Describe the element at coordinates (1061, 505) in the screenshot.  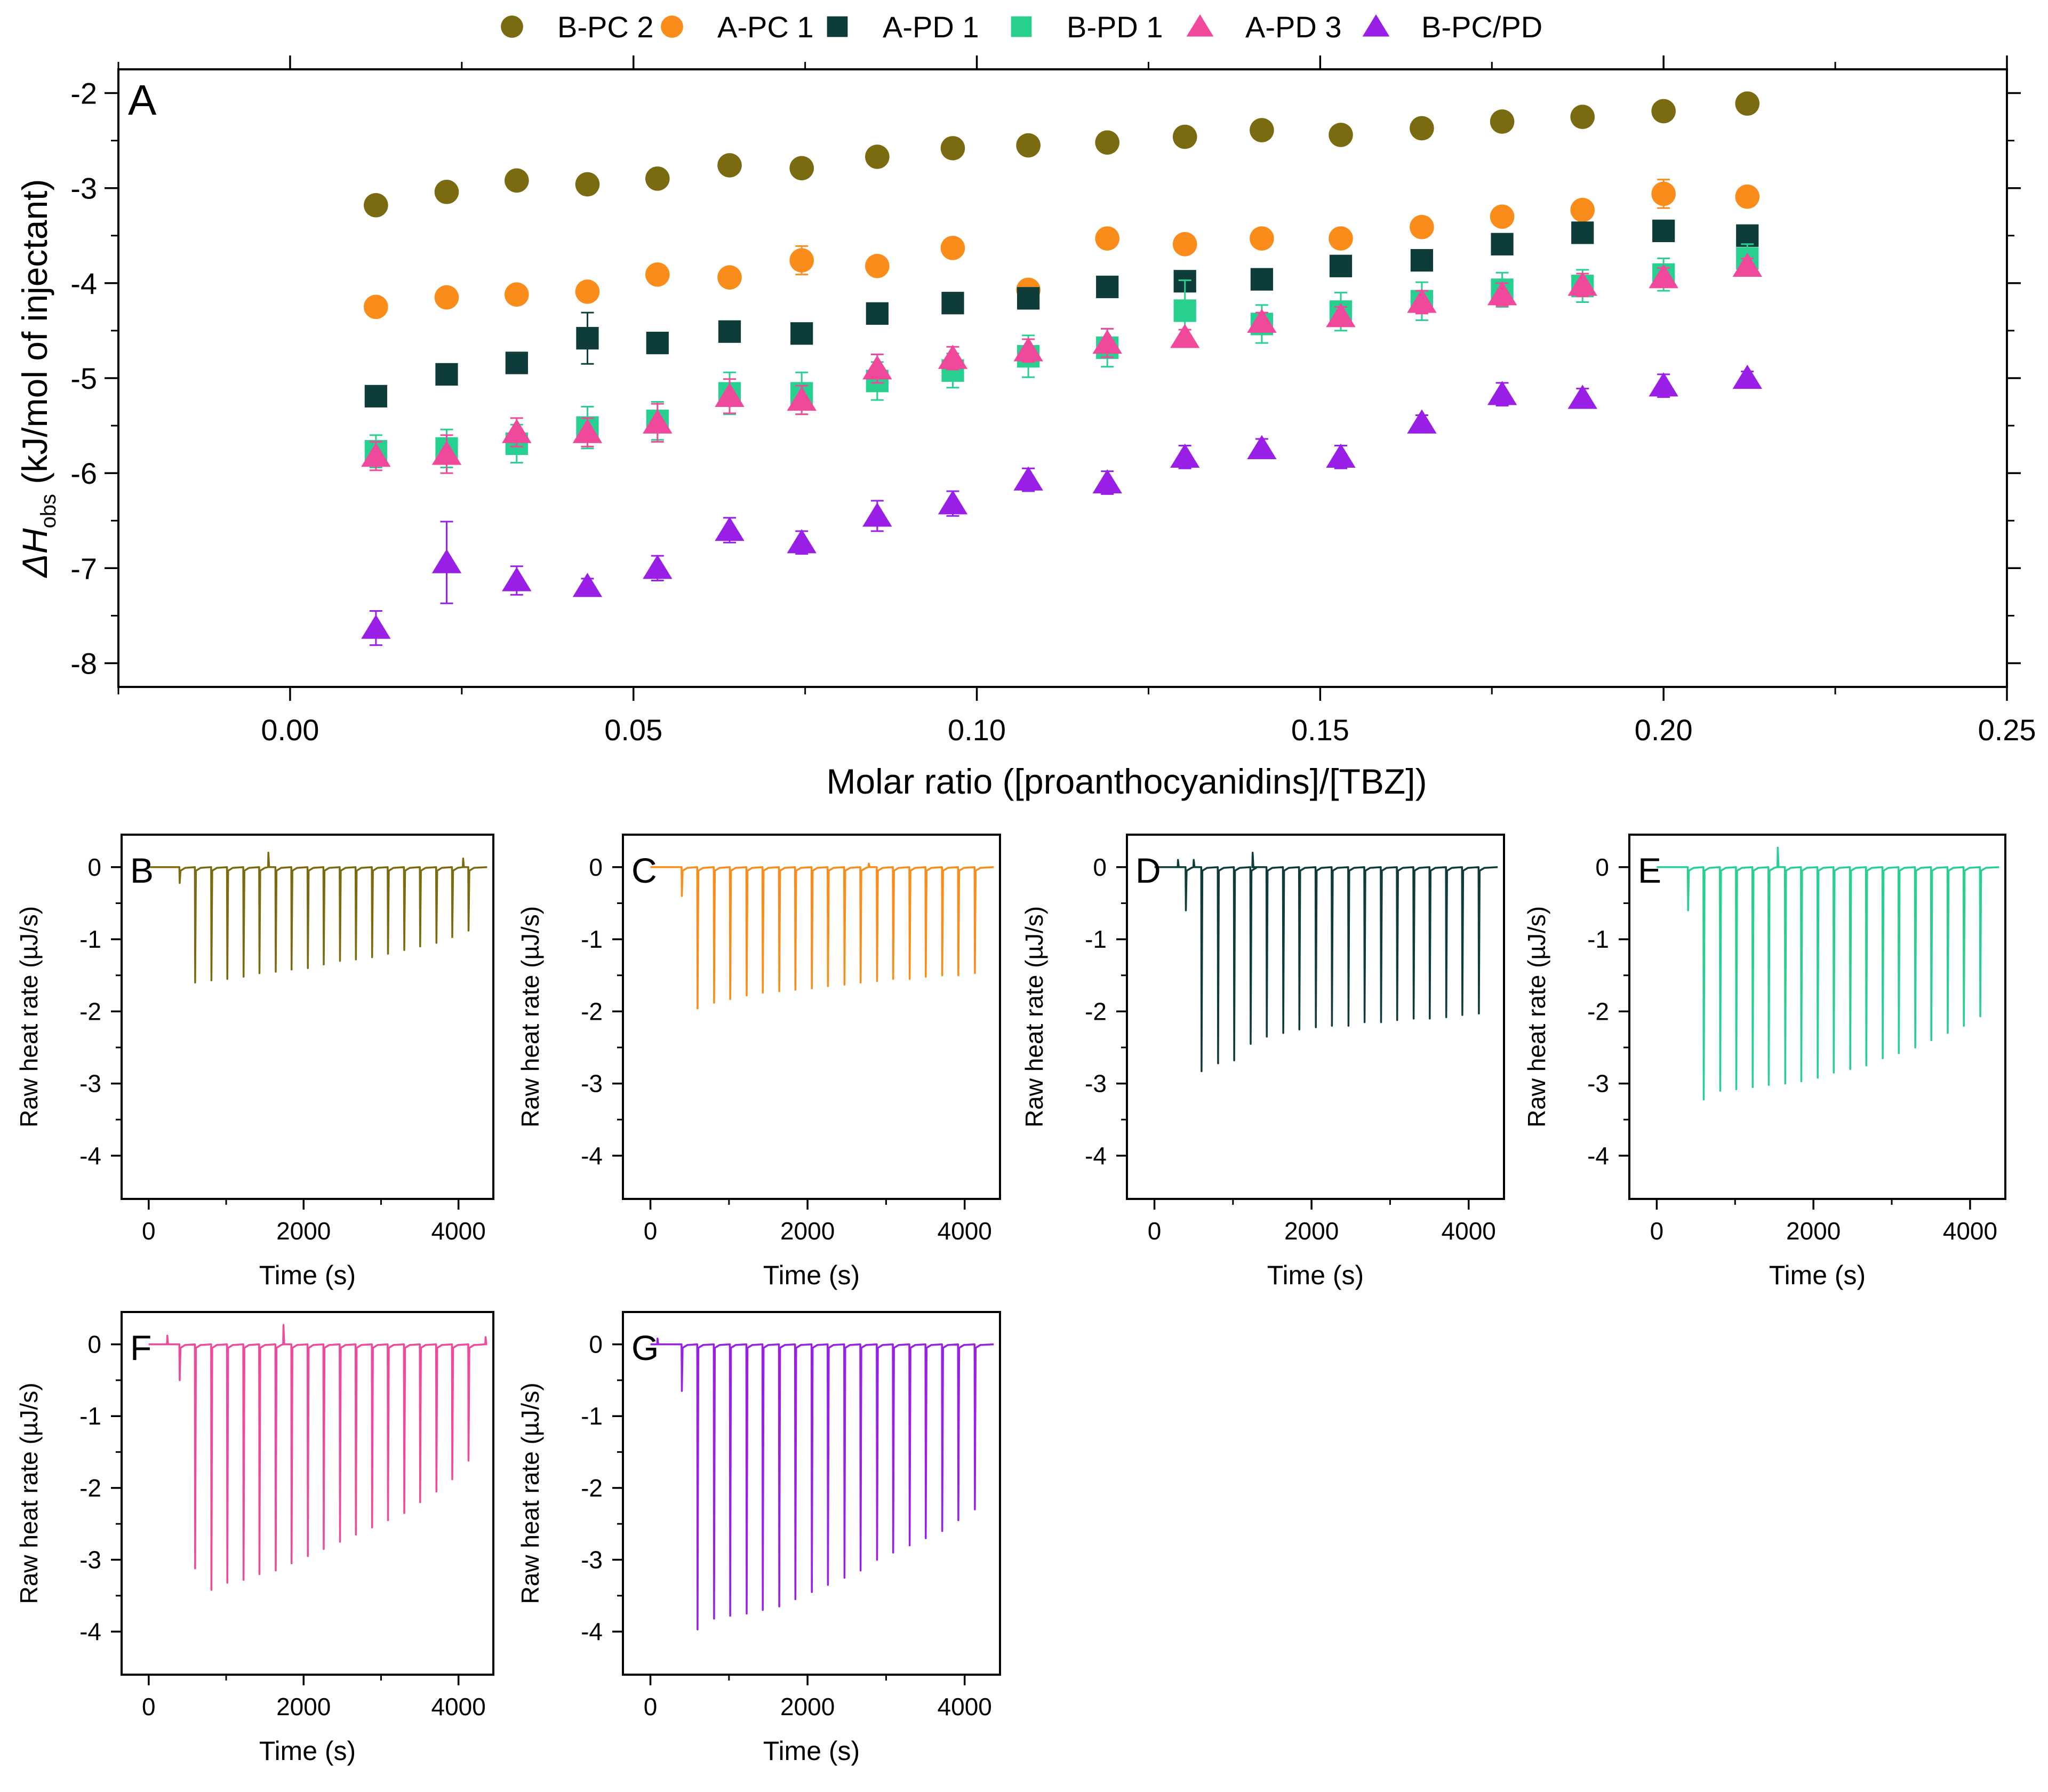
I see `series-b-pc-pd` at that location.